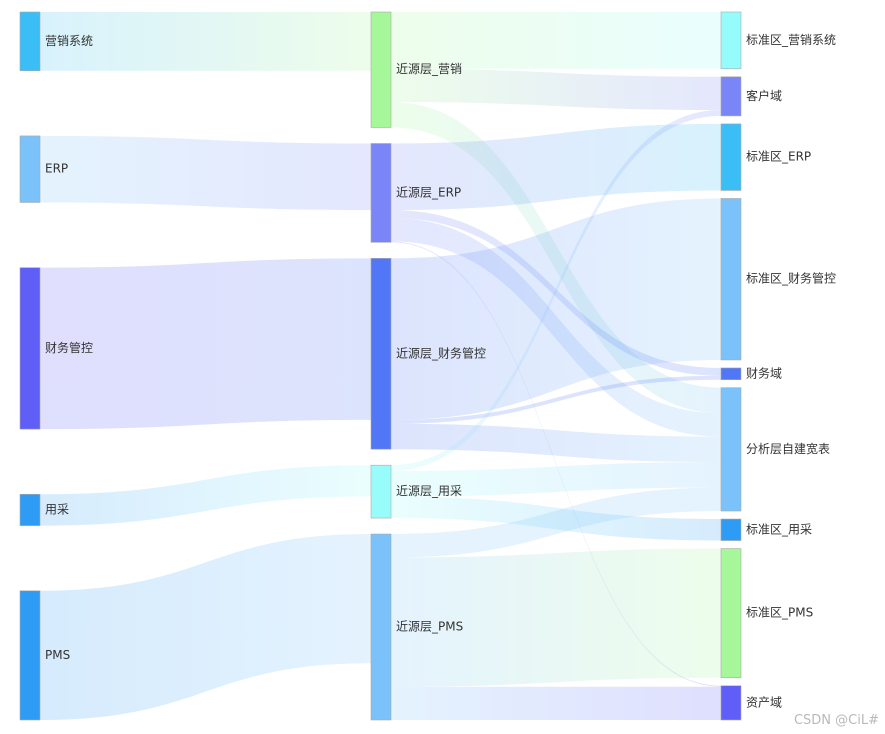  I want to click on watermark: CSDN @CiL#, so click(836, 720).